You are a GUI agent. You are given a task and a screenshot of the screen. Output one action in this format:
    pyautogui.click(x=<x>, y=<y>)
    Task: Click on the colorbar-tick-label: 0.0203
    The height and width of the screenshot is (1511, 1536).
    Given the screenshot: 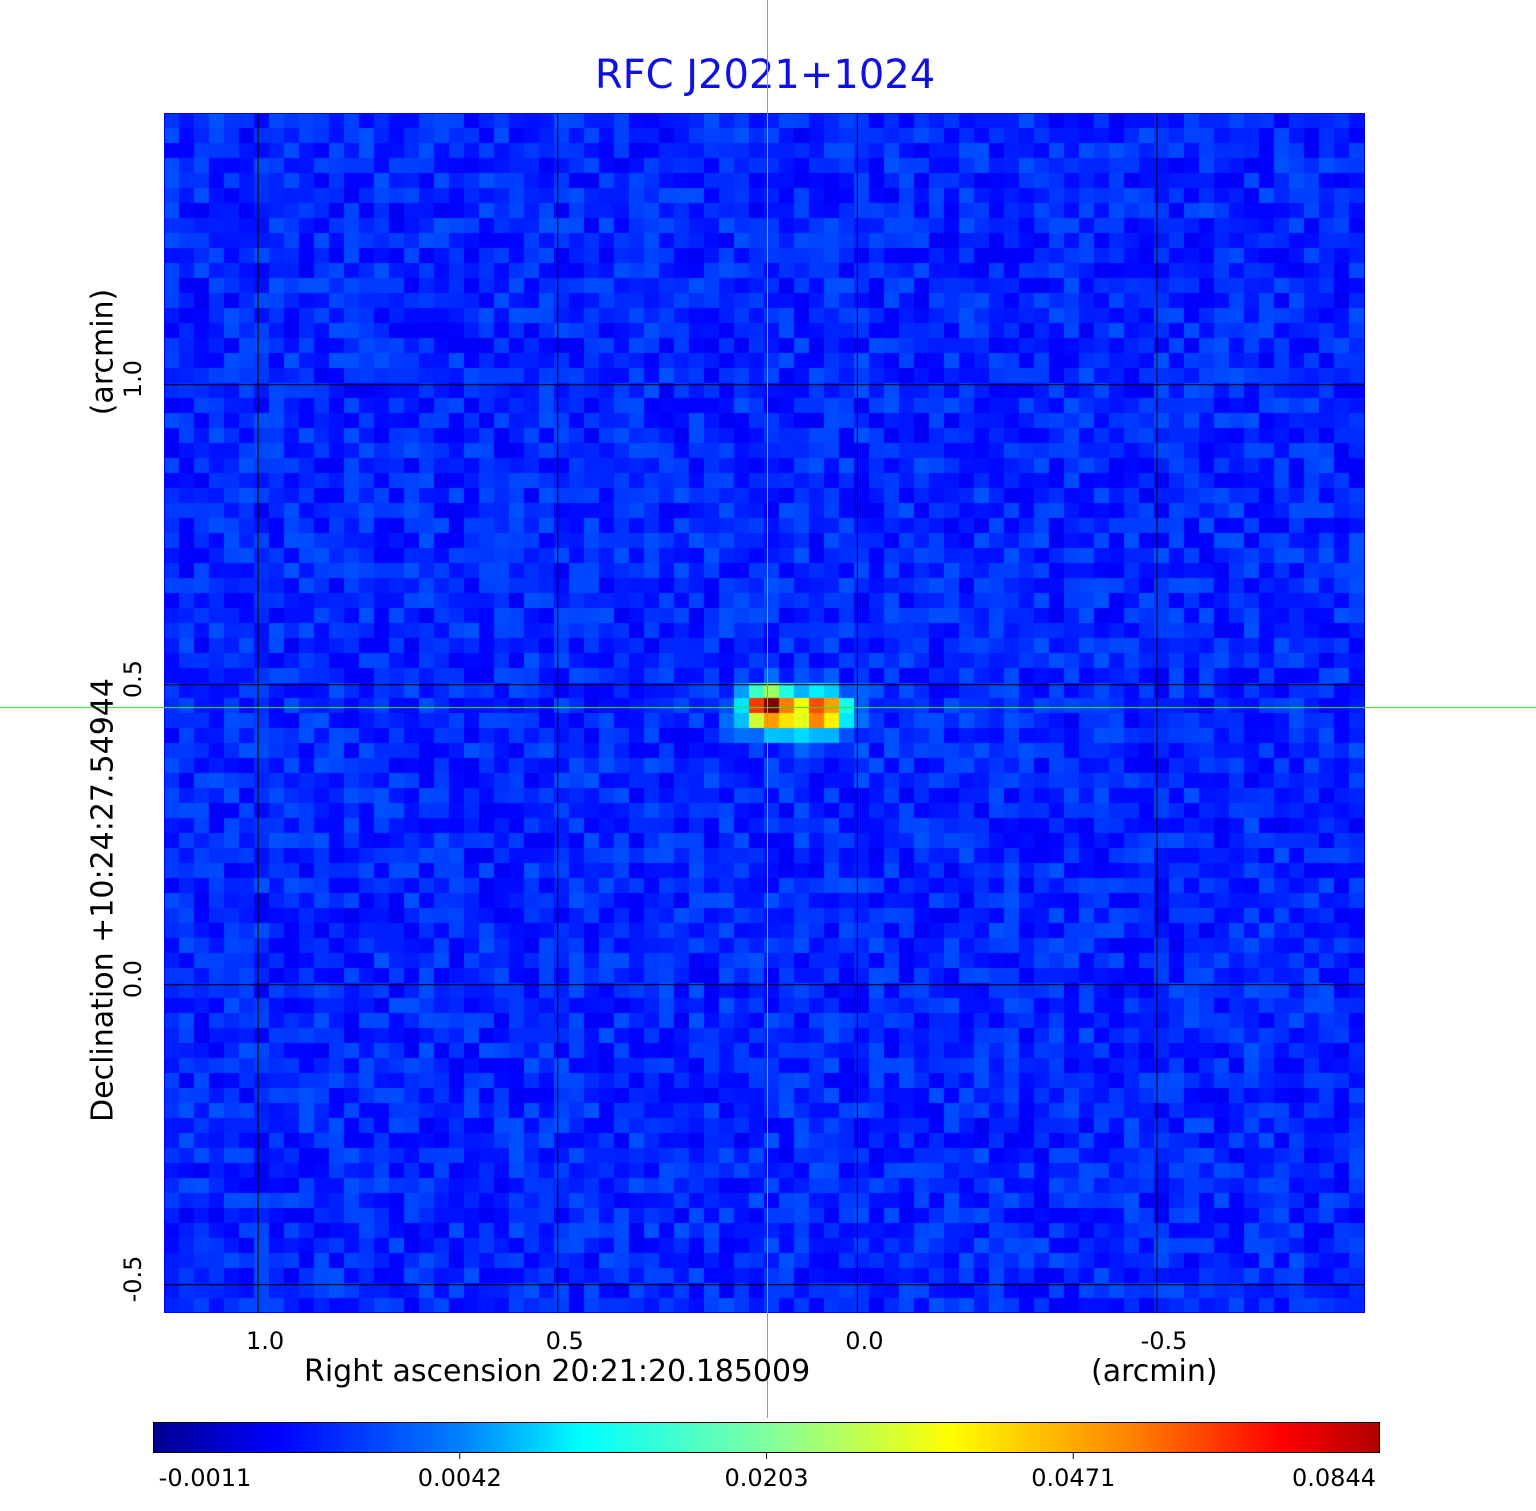 What is the action you would take?
    pyautogui.click(x=766, y=1478)
    